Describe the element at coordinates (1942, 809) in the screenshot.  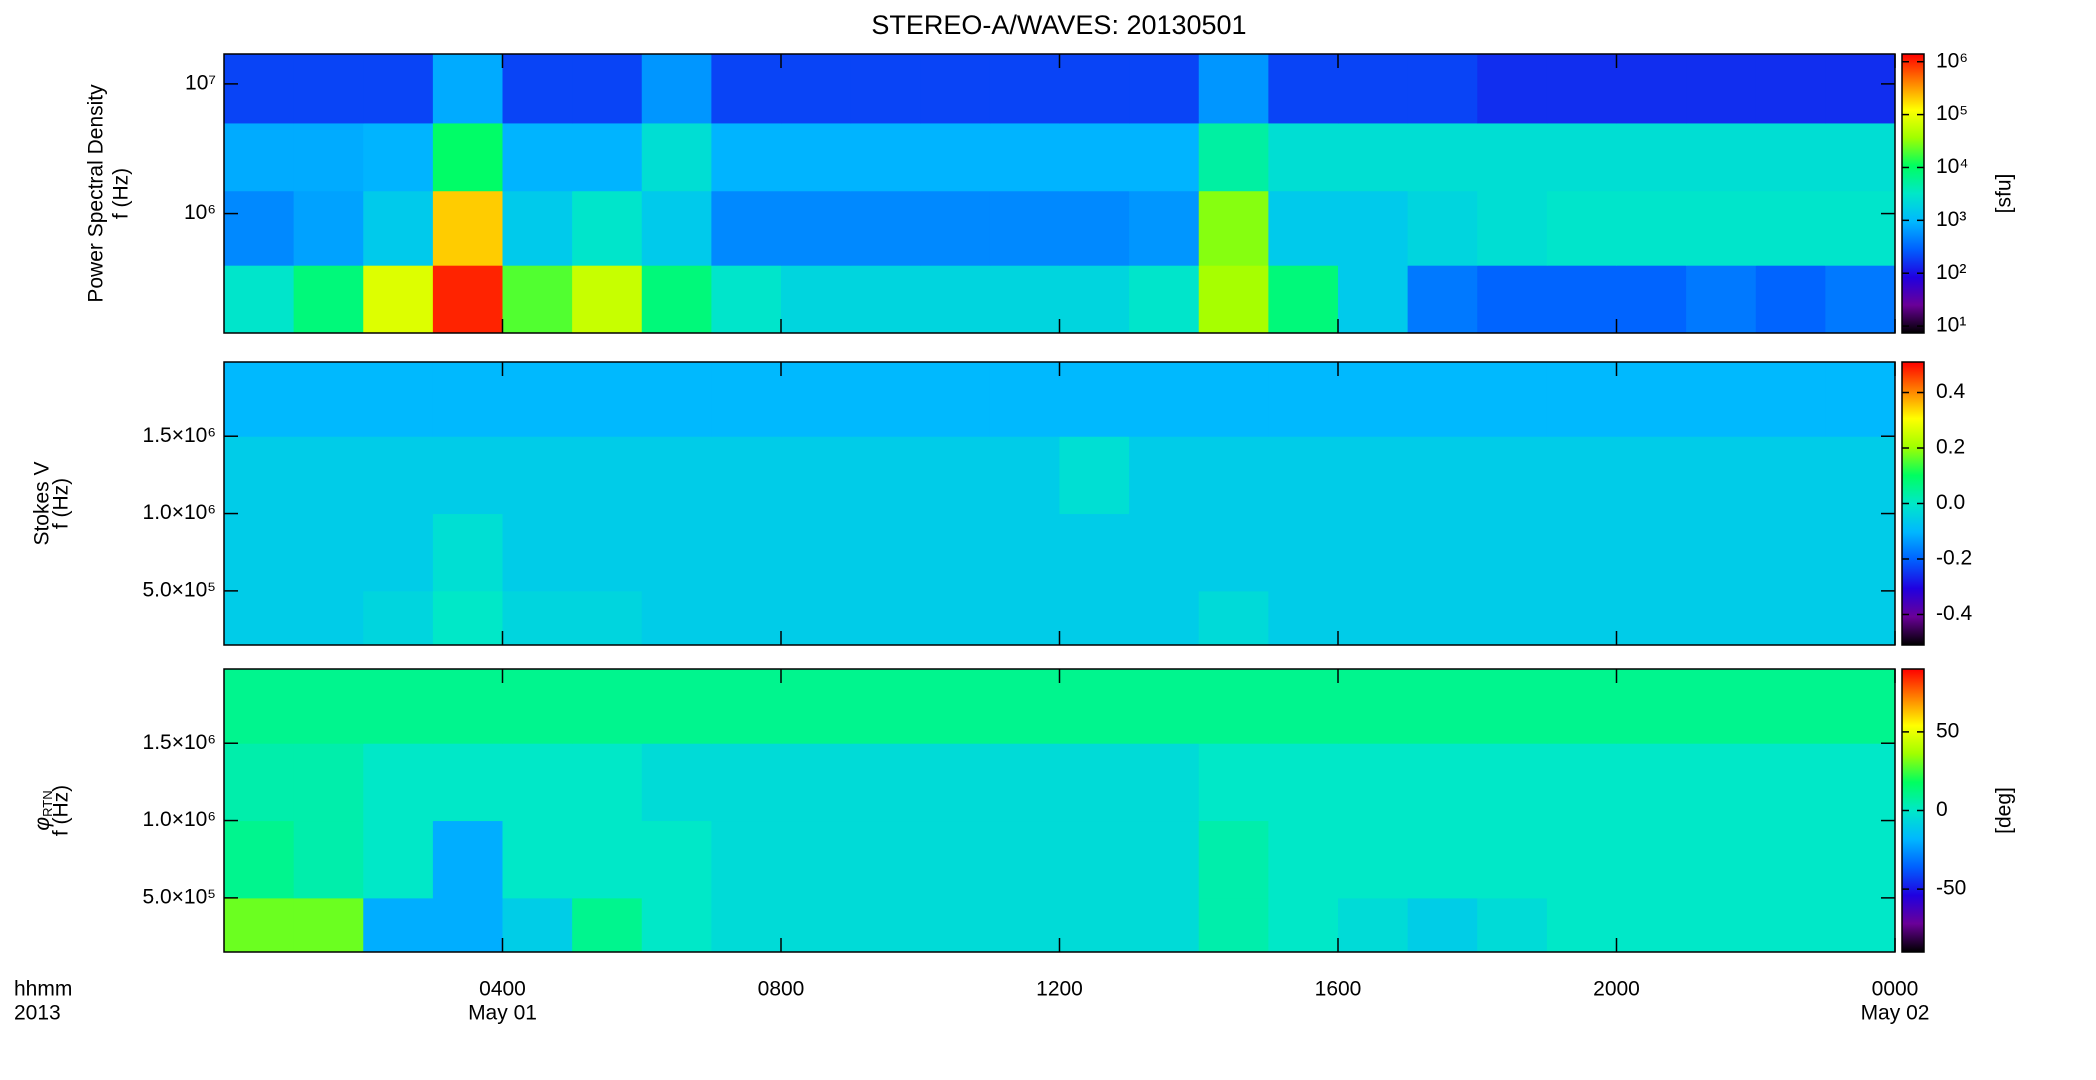
I see `colorbar-tick-label: 0` at that location.